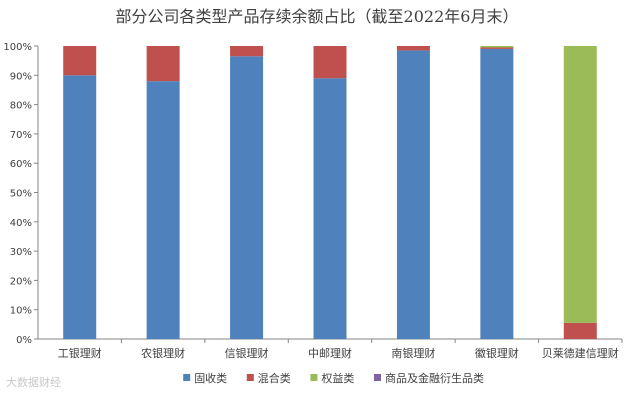  Describe the element at coordinates (33, 382) in the screenshot. I see `watermark: 大数据财经` at that location.